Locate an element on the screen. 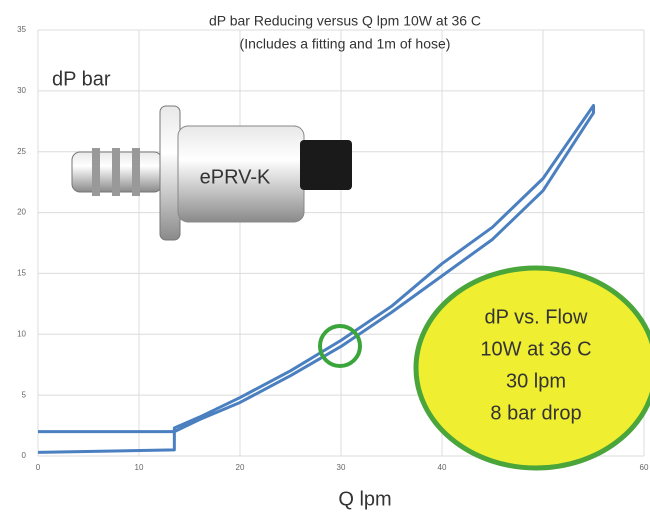 Image resolution: width=650 pixels, height=514 pixels. highlight-circle is located at coordinates (340, 346).